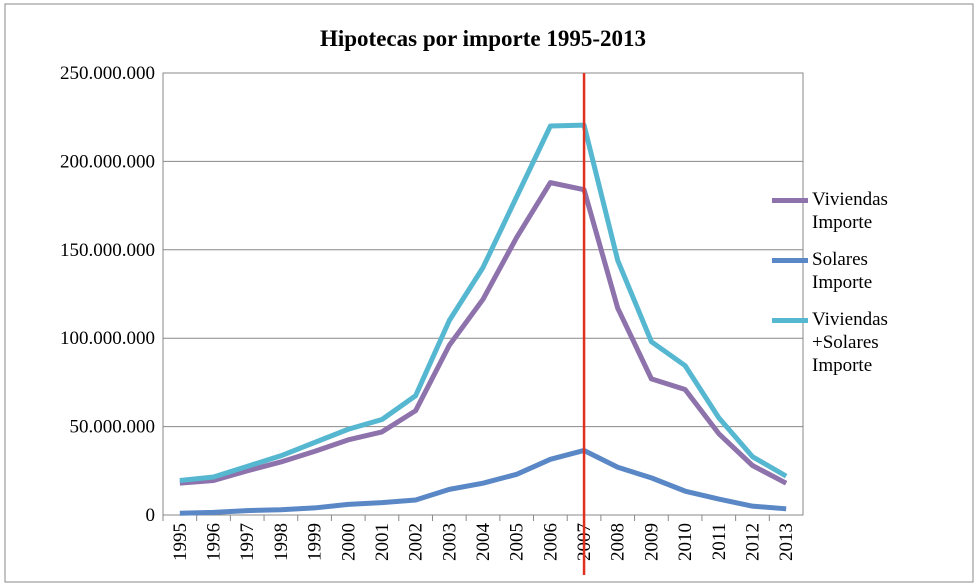 The image size is (979, 586). What do you see at coordinates (618, 542) in the screenshot?
I see `x-tick-label: 2008` at bounding box center [618, 542].